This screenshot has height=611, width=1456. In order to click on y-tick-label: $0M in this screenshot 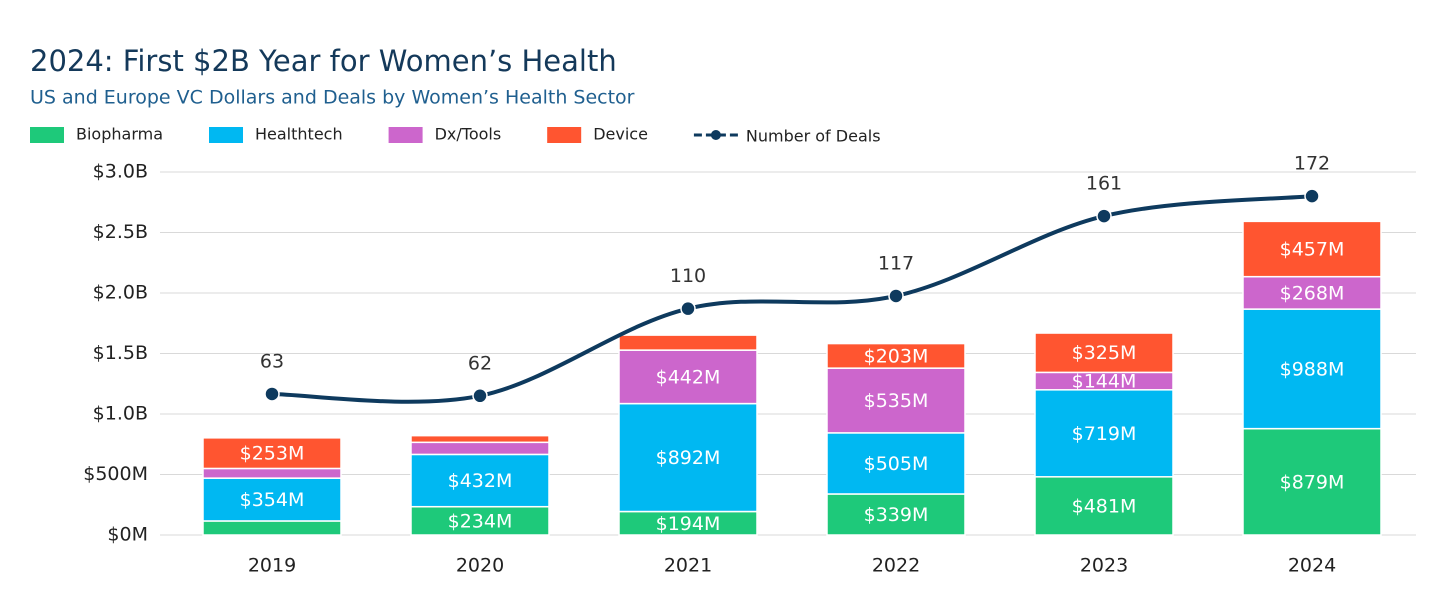, I will do `click(127, 535)`.